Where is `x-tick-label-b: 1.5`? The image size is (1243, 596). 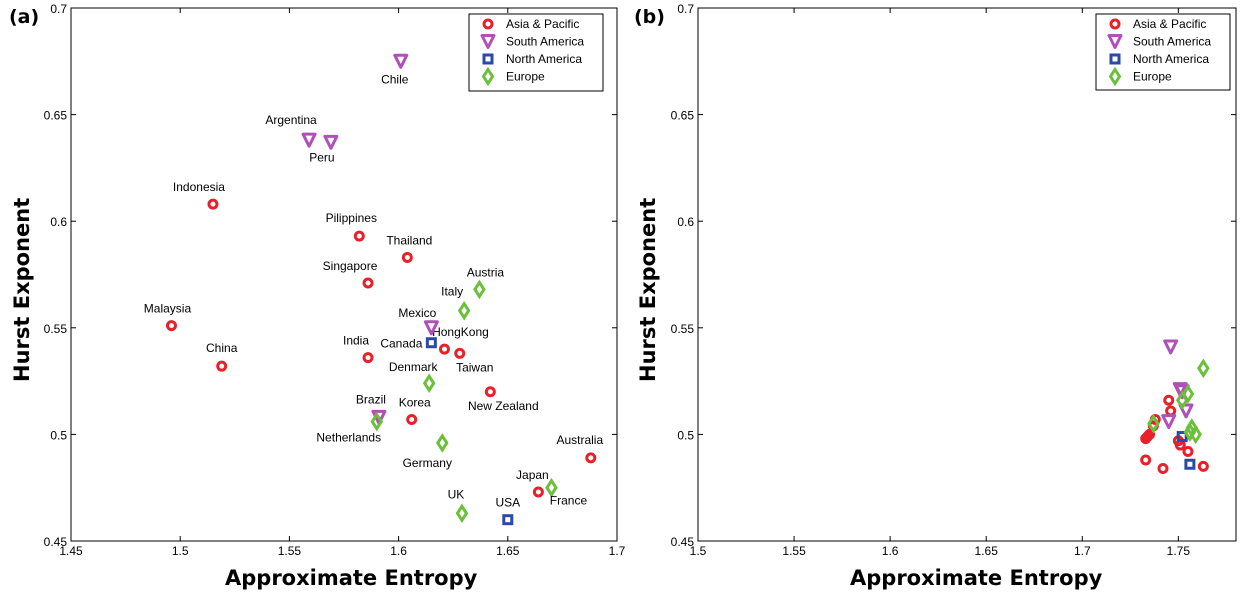
x-tick-label-b: 1.5 is located at coordinates (698, 551).